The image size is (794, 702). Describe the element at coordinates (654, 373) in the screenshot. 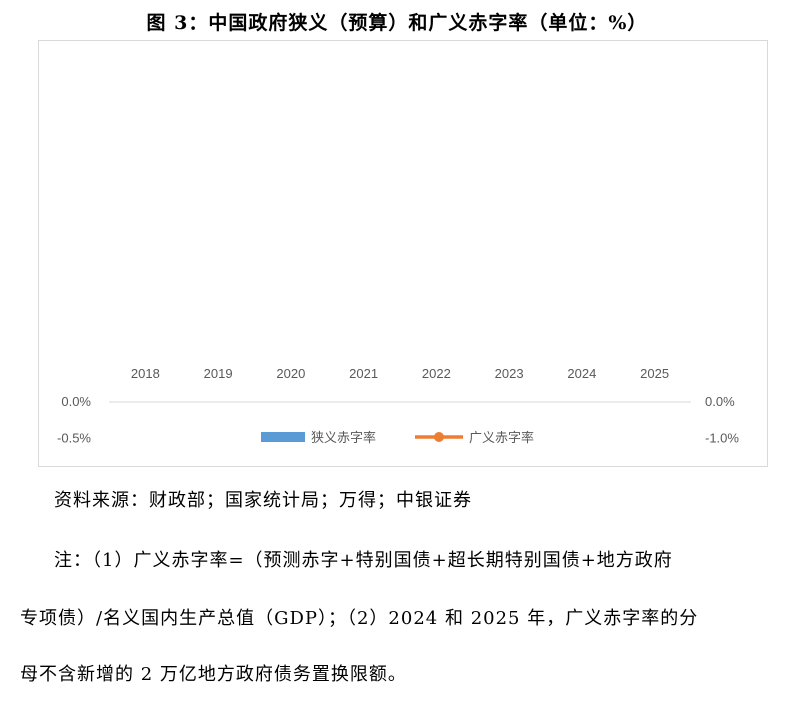

I see `x-axis-category-label: 2025` at that location.